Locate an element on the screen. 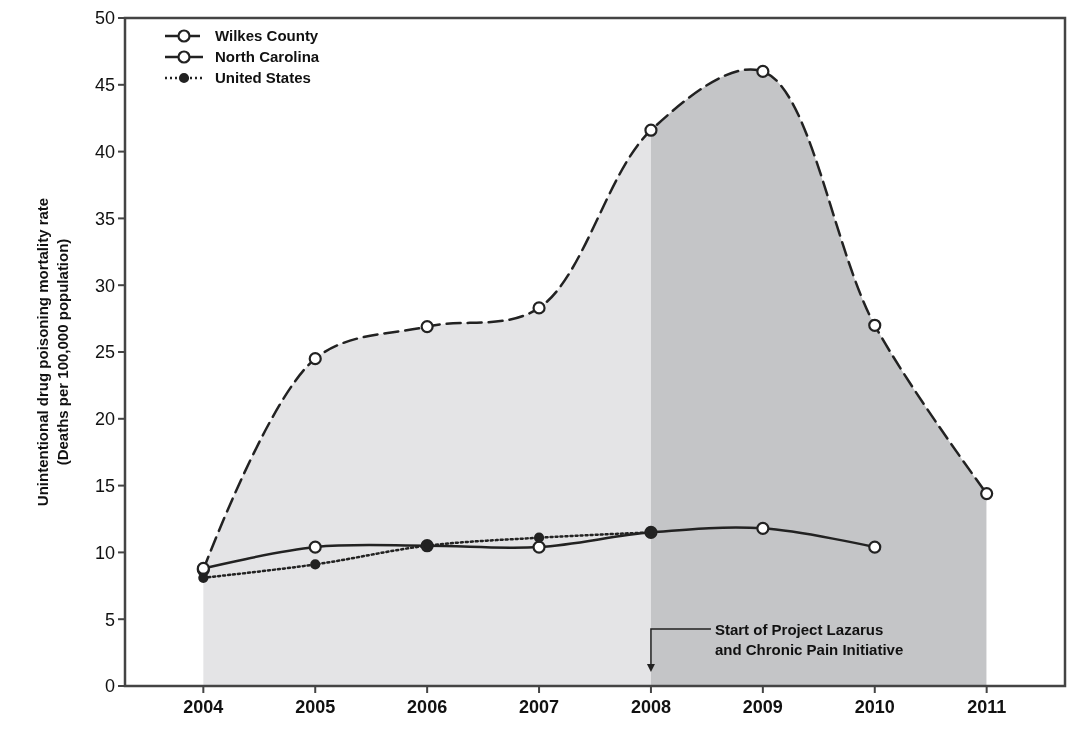 Image resolution: width=1087 pixels, height=741 pixels. y-tick-label: 5 is located at coordinates (109, 619).